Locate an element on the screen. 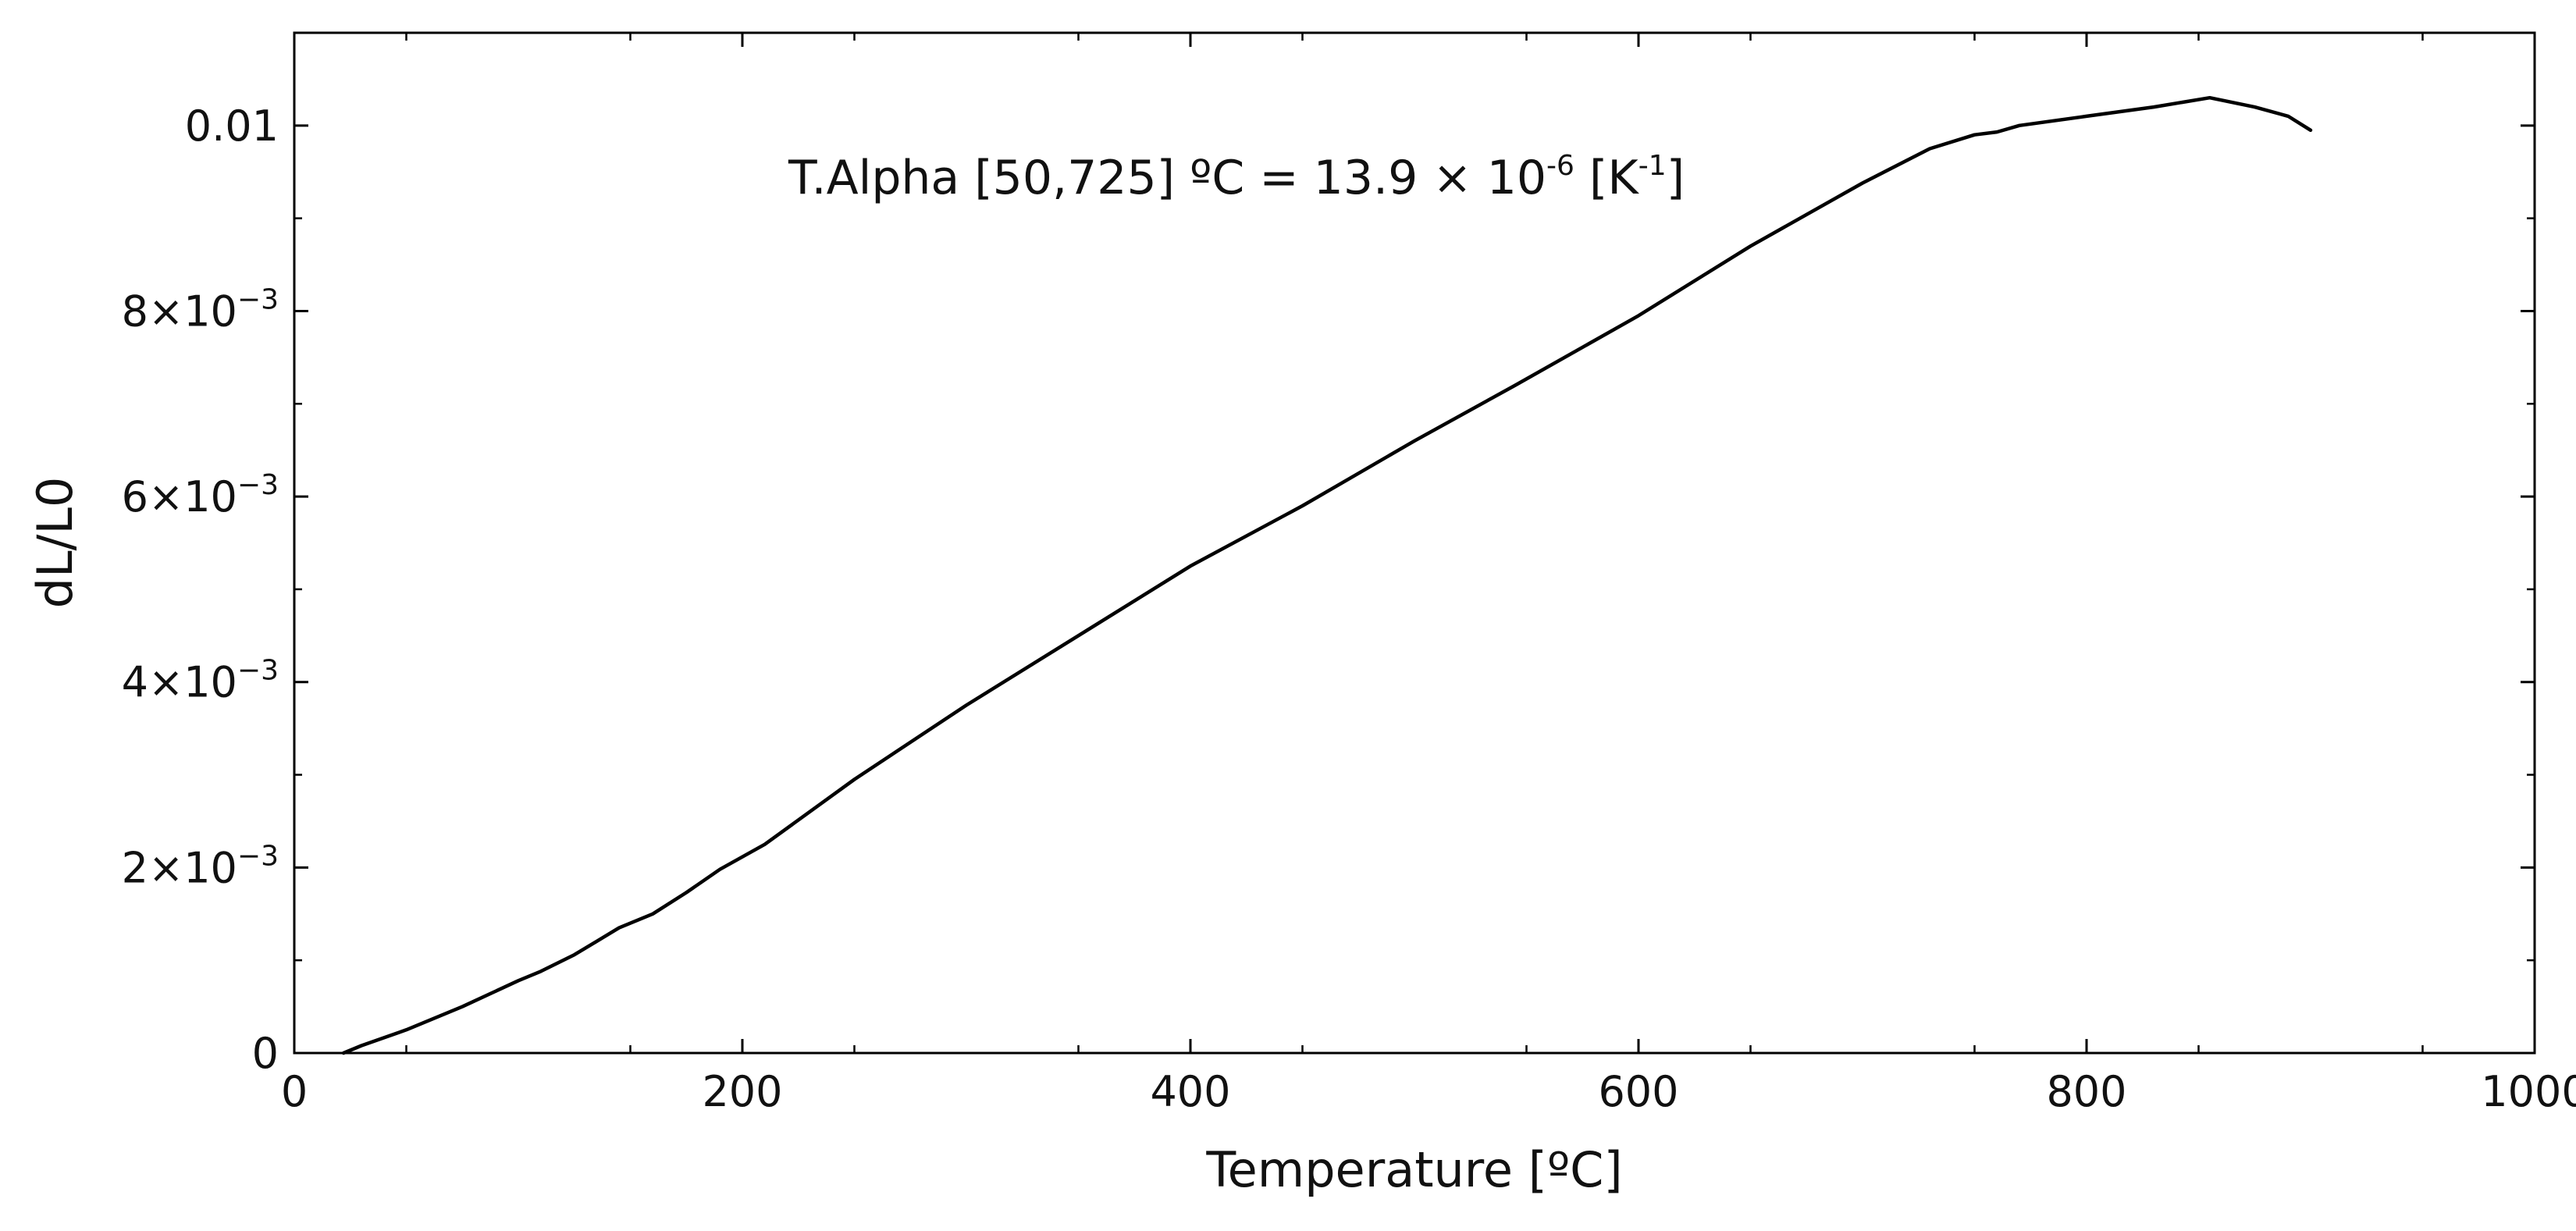 The width and height of the screenshot is (2576, 1231). y-tick-label: 4×10⁻³ is located at coordinates (200, 681).